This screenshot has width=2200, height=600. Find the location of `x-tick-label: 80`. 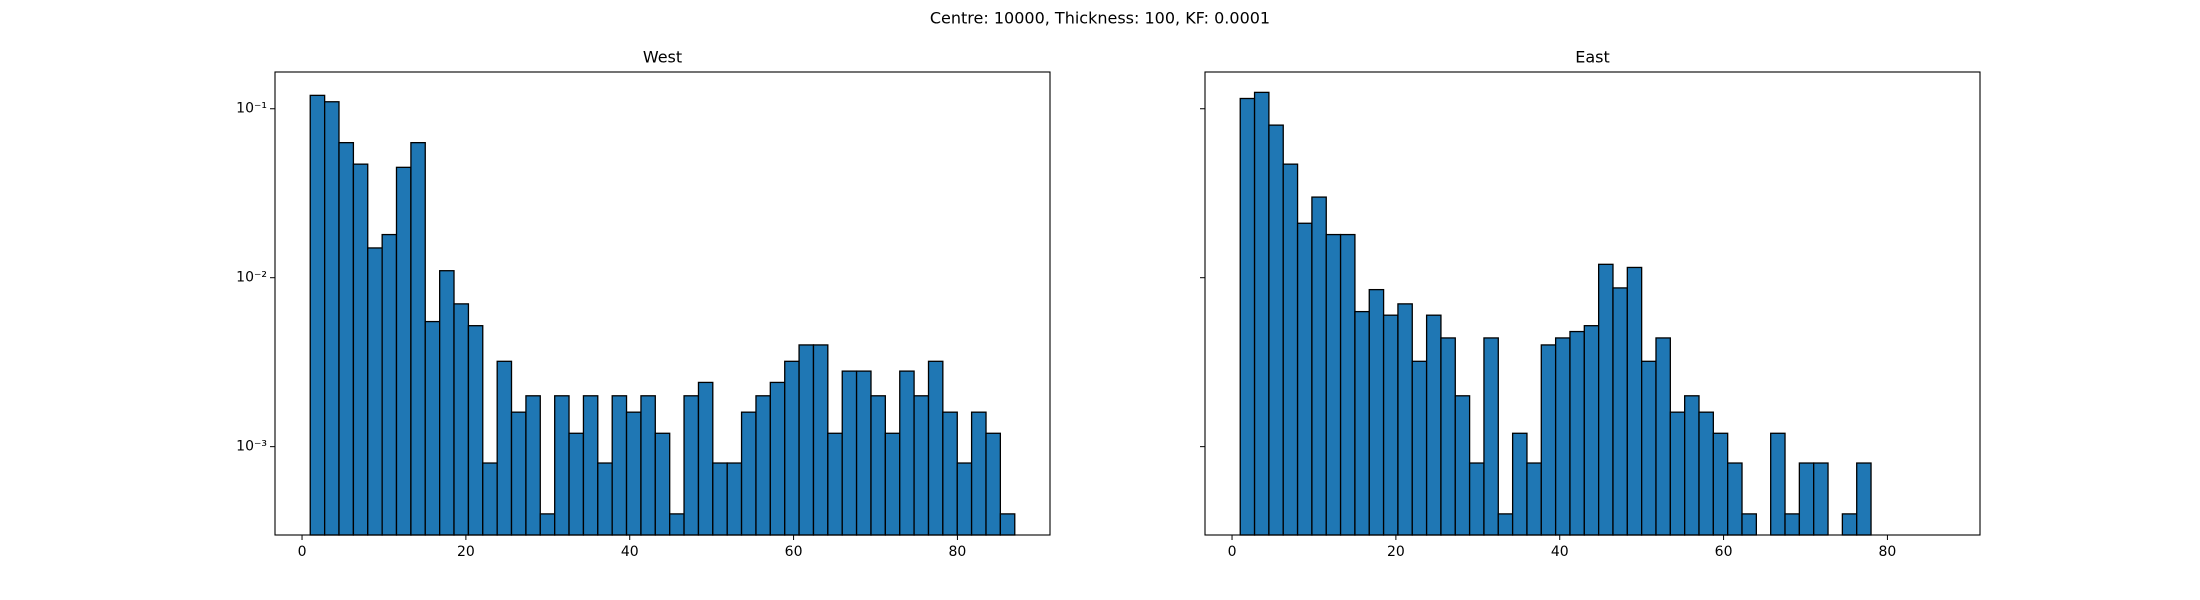

x-tick-label: 80 is located at coordinates (958, 552).